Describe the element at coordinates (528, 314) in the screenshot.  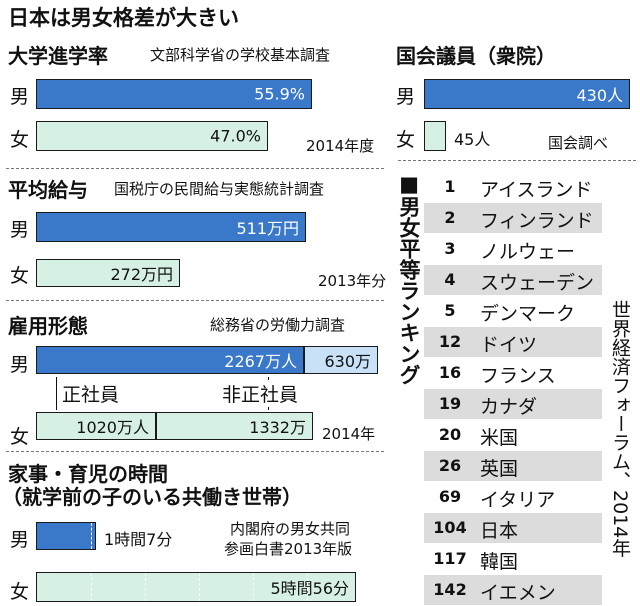
I see `rank-country: デンマーク` at that location.